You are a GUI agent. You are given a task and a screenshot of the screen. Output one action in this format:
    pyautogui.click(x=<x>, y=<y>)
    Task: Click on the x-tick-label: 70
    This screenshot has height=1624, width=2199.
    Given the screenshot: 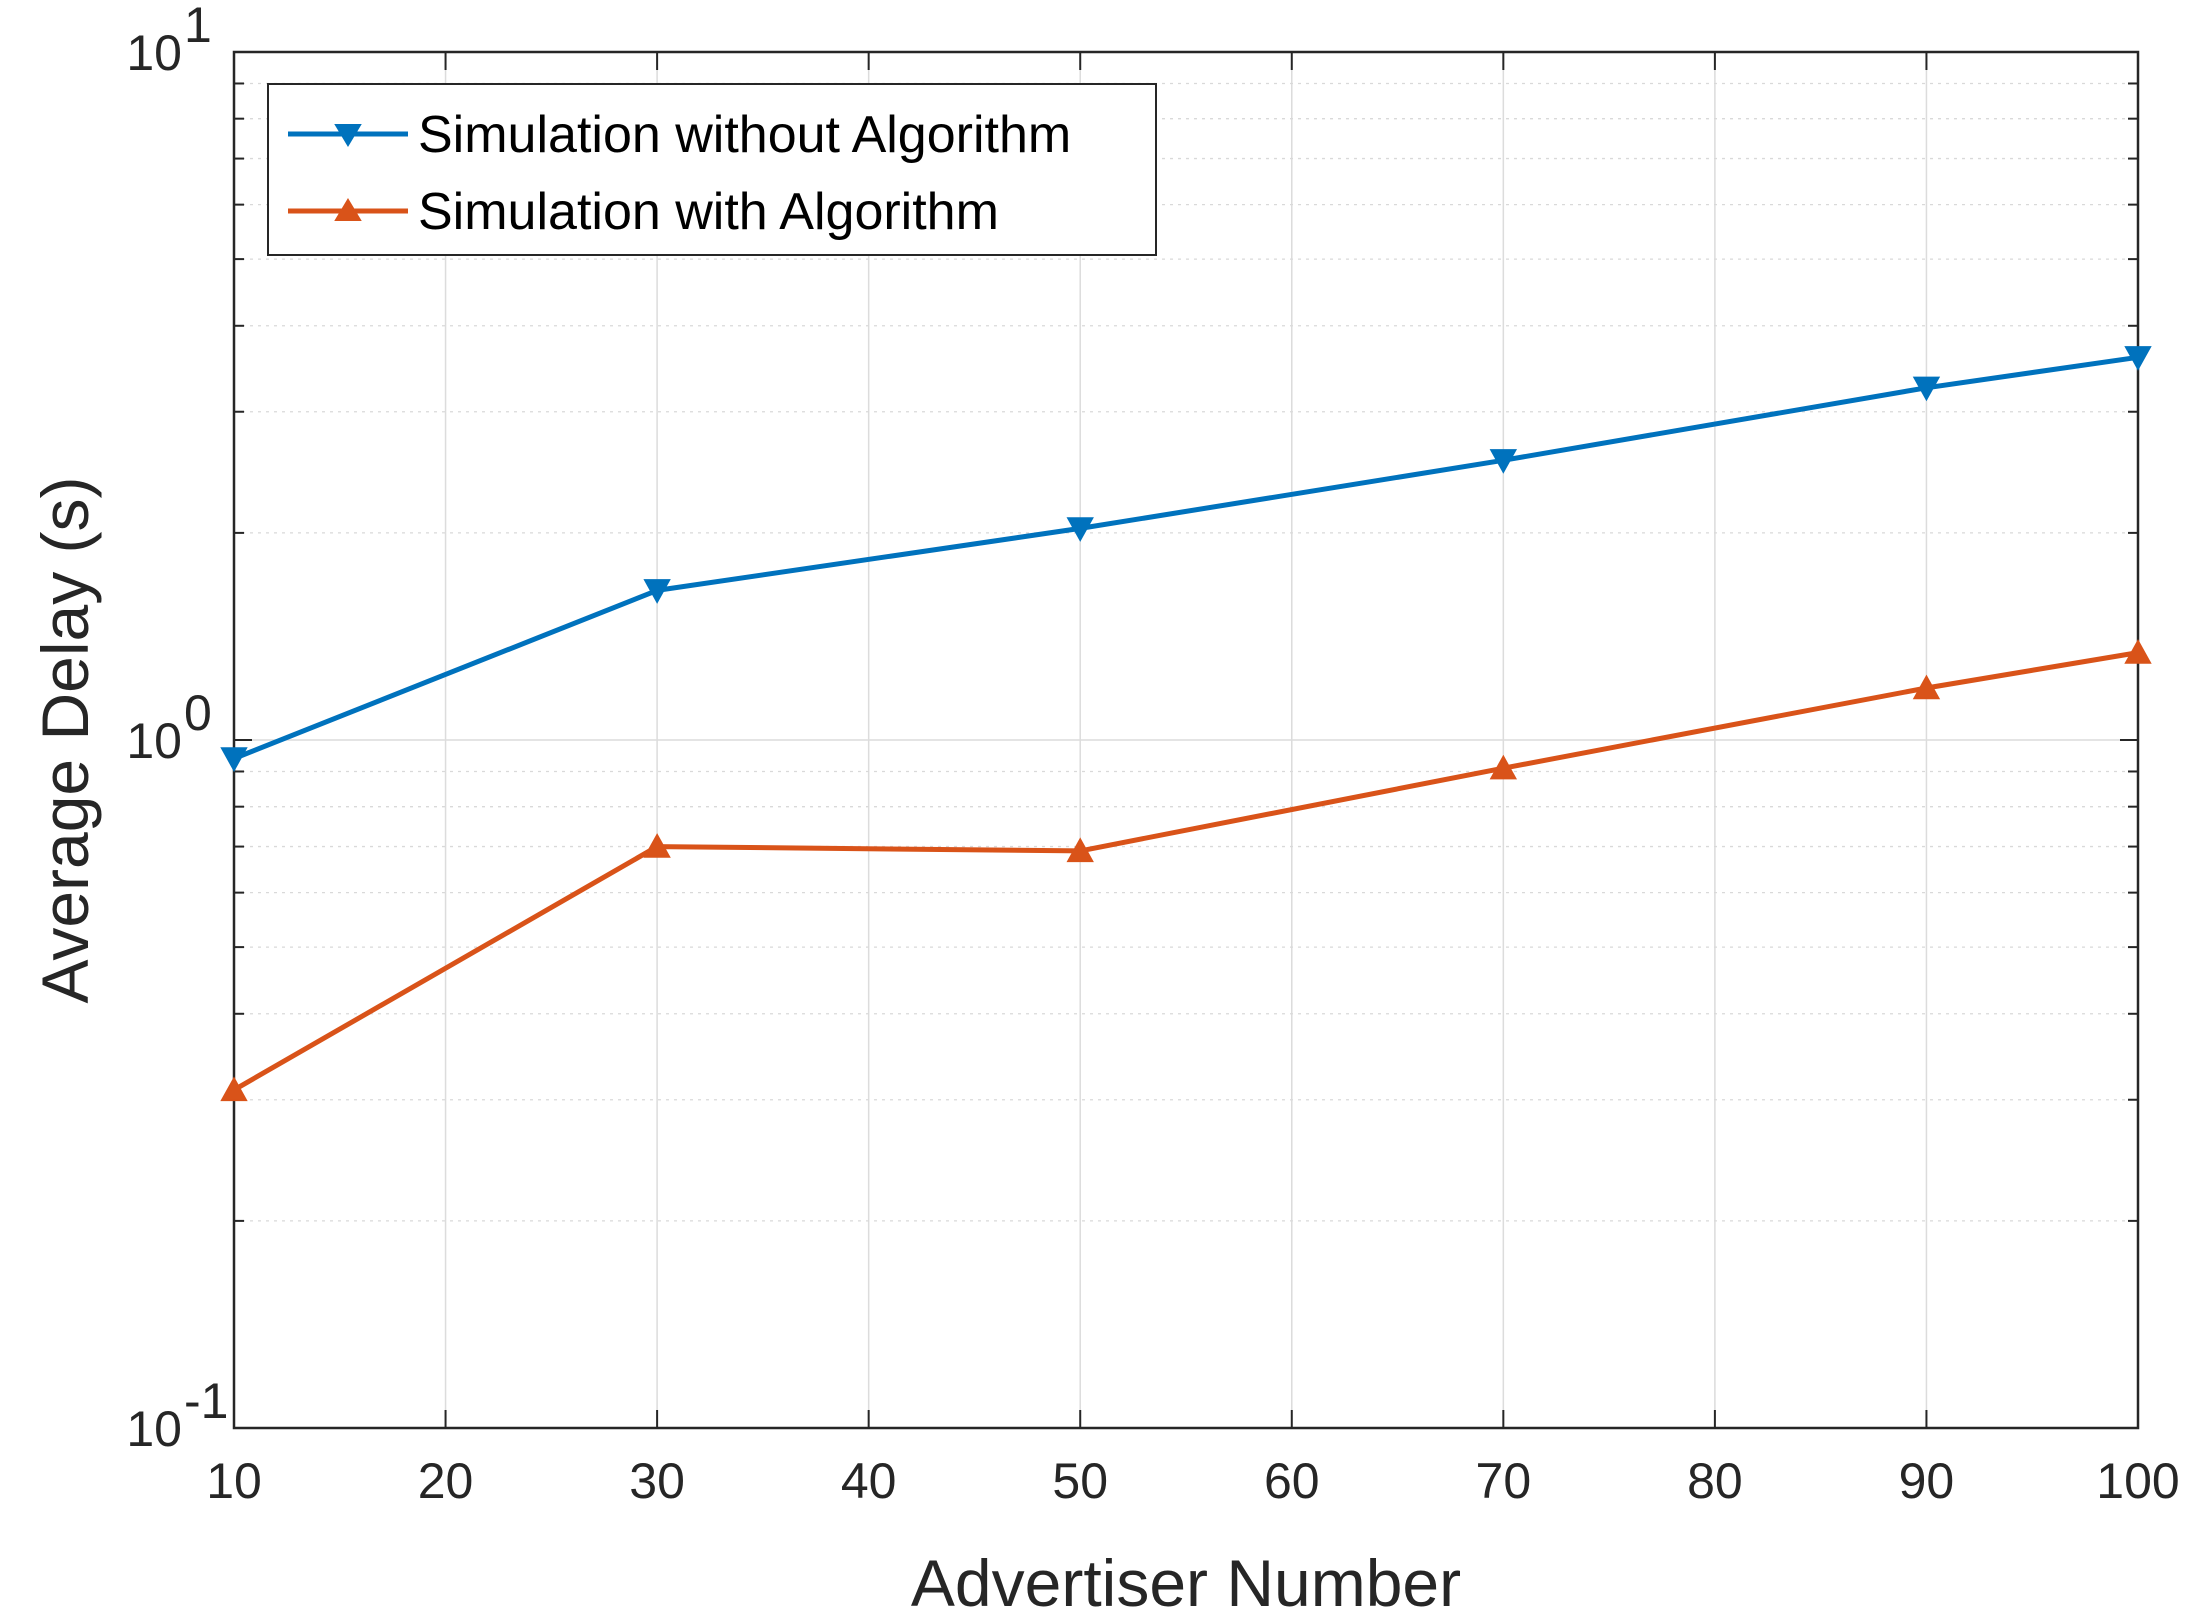 What is the action you would take?
    pyautogui.click(x=1504, y=1481)
    